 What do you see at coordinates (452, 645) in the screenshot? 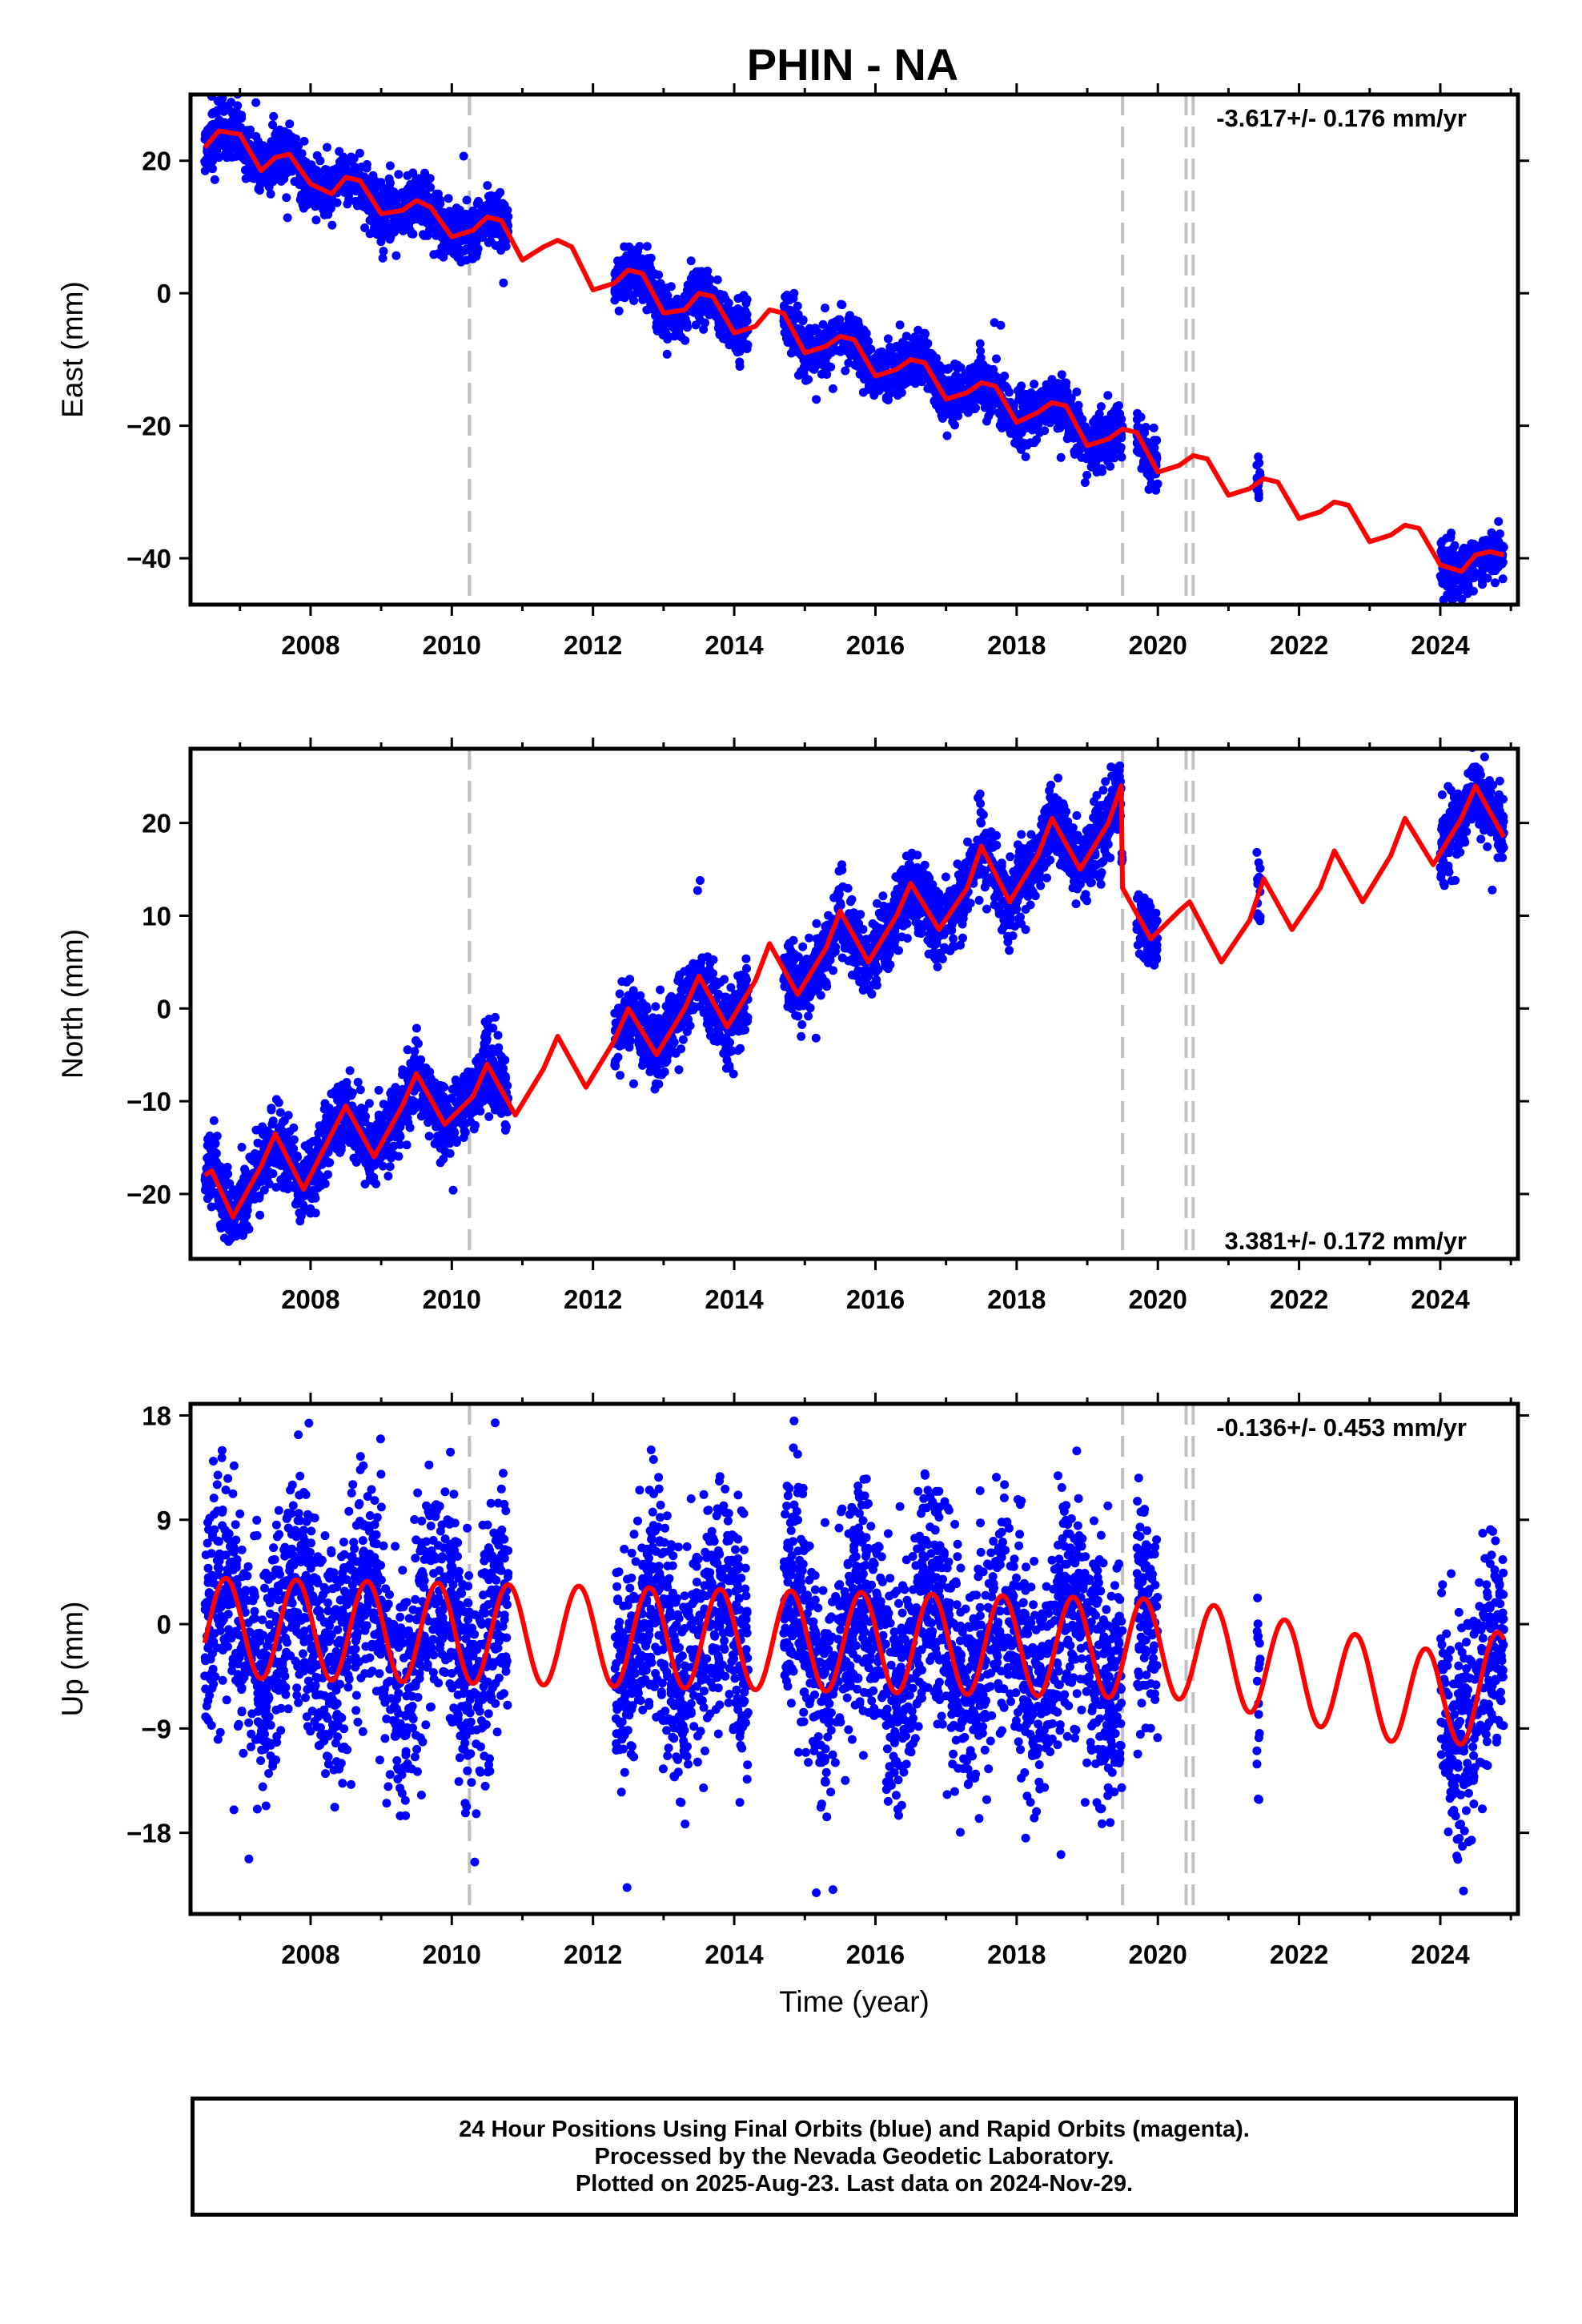
I see `x-tick-label: 2010` at bounding box center [452, 645].